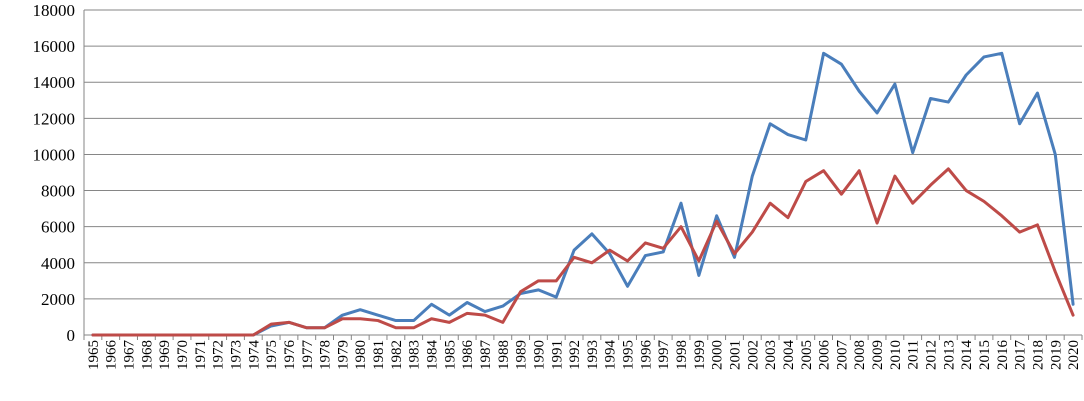 This screenshot has height=401, width=1084. I want to click on y-tick-label: 18000, so click(54, 10).